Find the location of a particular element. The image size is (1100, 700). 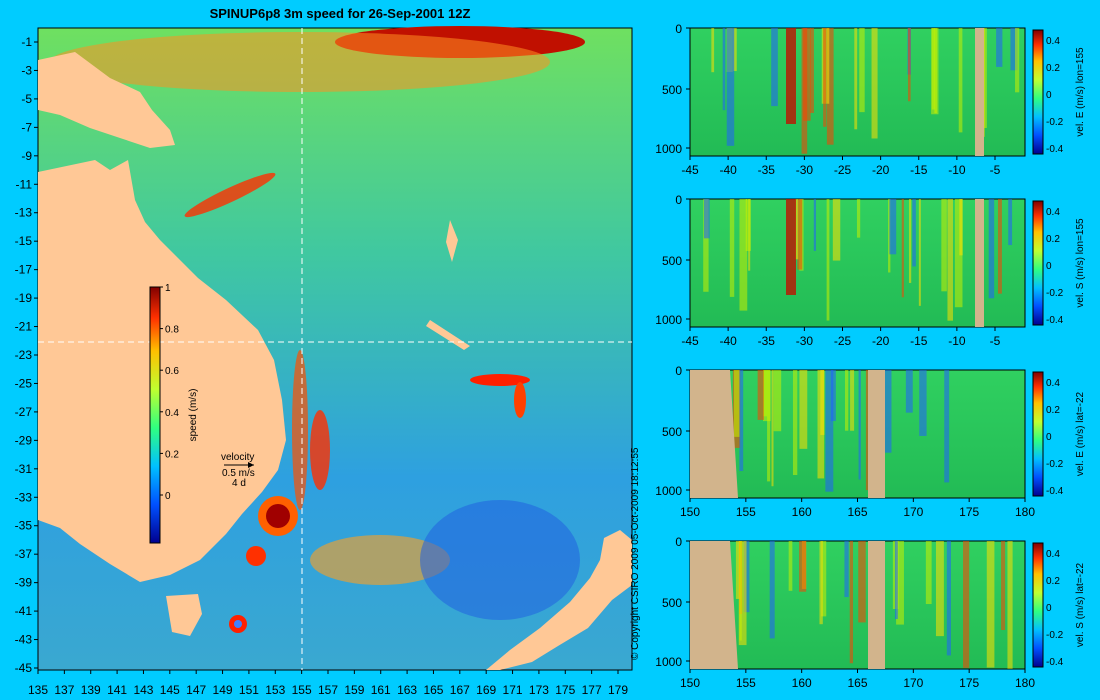

map-x-tick-label: 163 is located at coordinates (407, 690).